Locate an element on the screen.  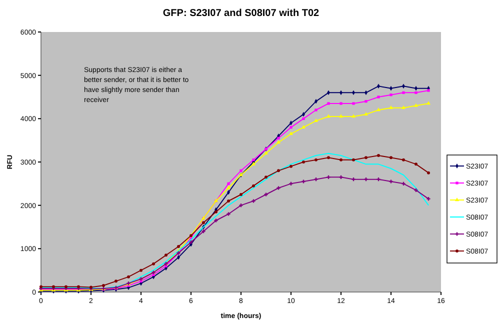
chart-title: GFP: S23I07 and S08I07 with T02 is located at coordinates (241, 13).